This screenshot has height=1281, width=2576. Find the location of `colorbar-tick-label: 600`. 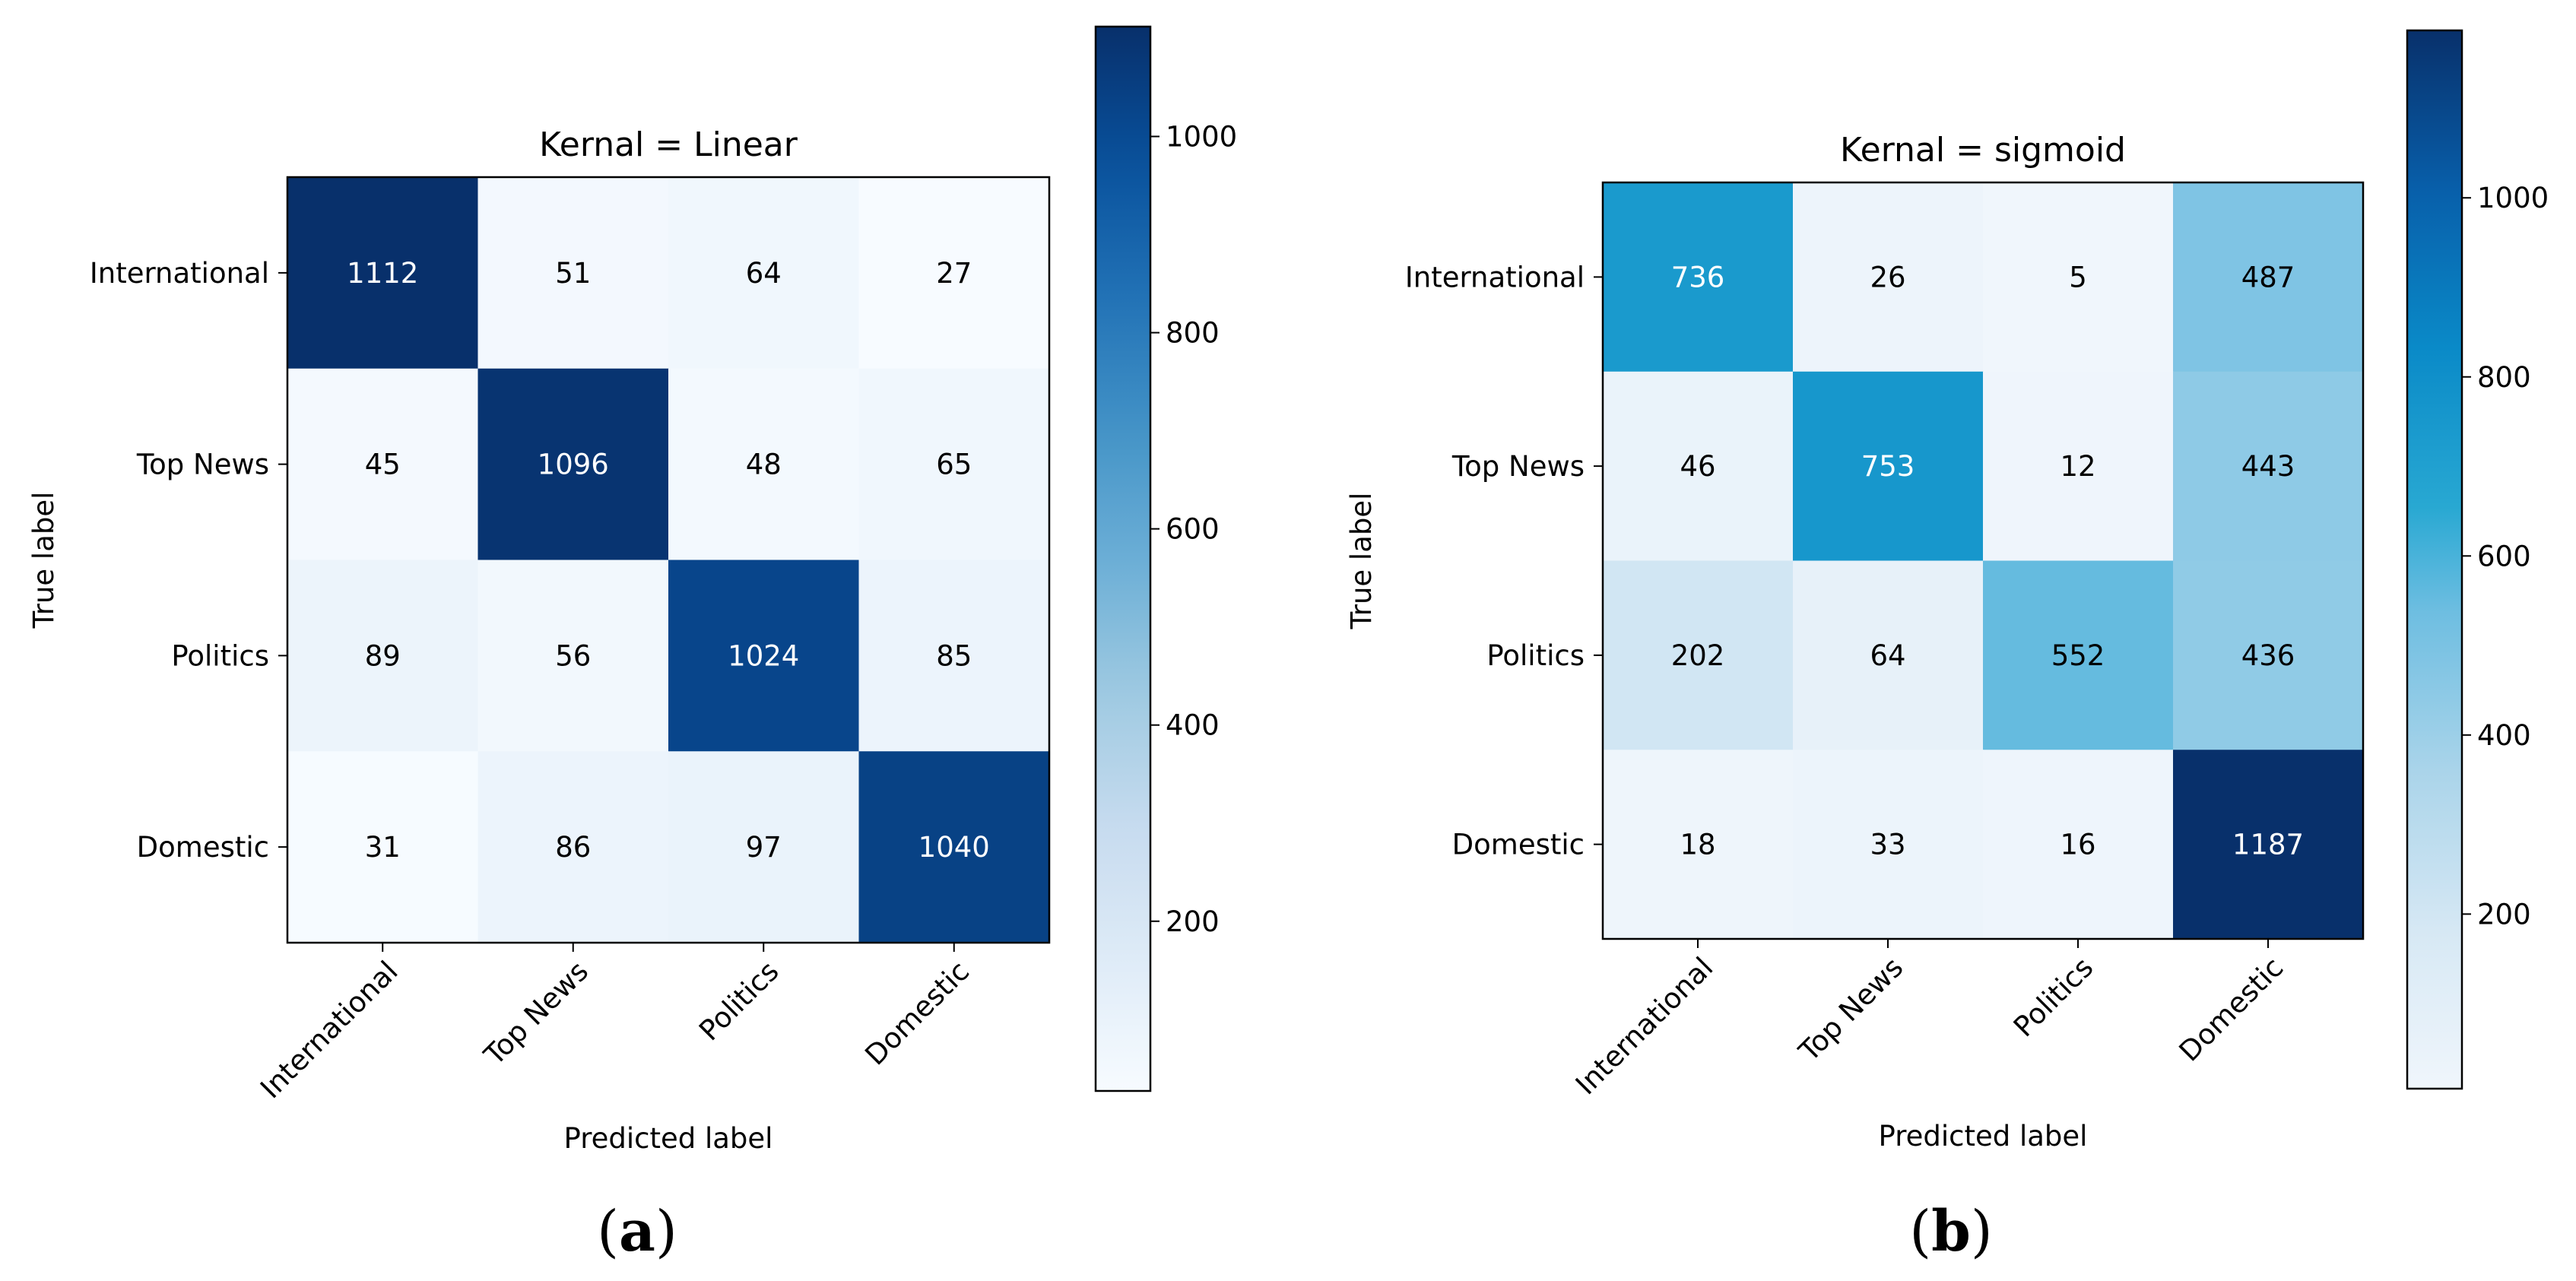

colorbar-tick-label: 600 is located at coordinates (2504, 556).